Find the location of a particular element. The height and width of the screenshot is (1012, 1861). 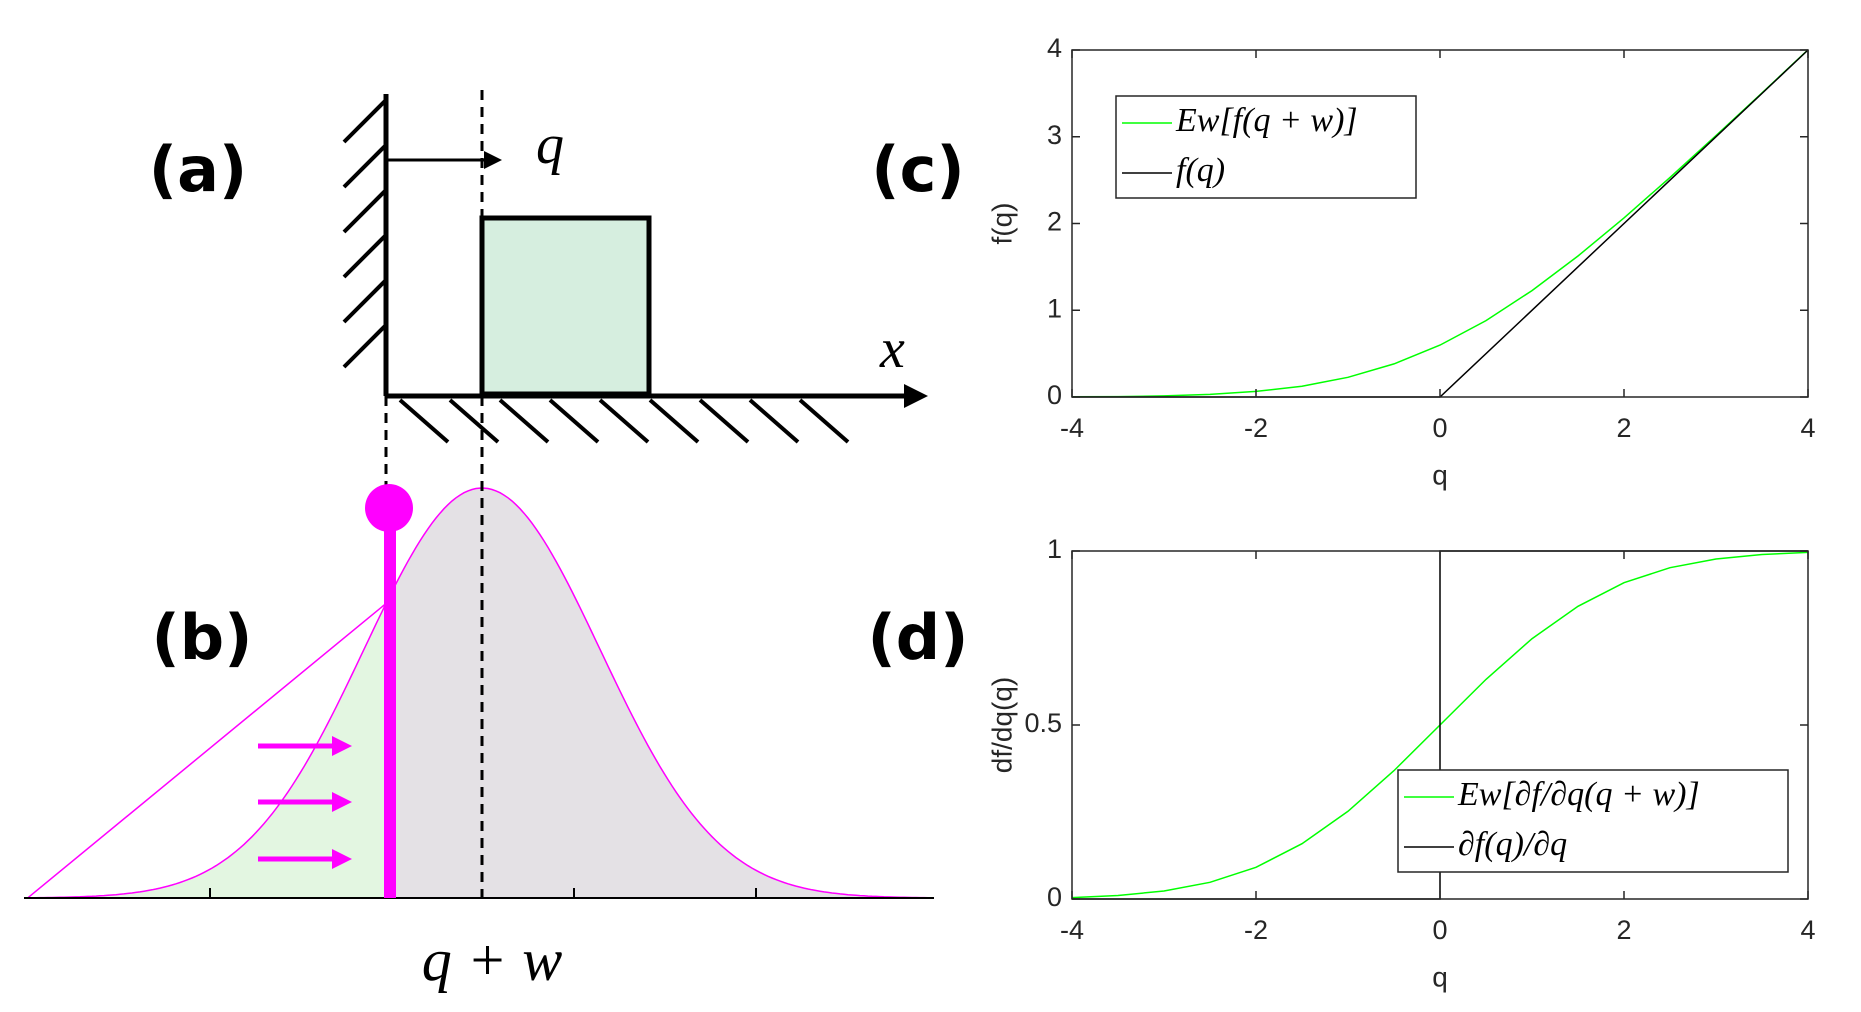

panel-label: (b) is located at coordinates (201, 637).